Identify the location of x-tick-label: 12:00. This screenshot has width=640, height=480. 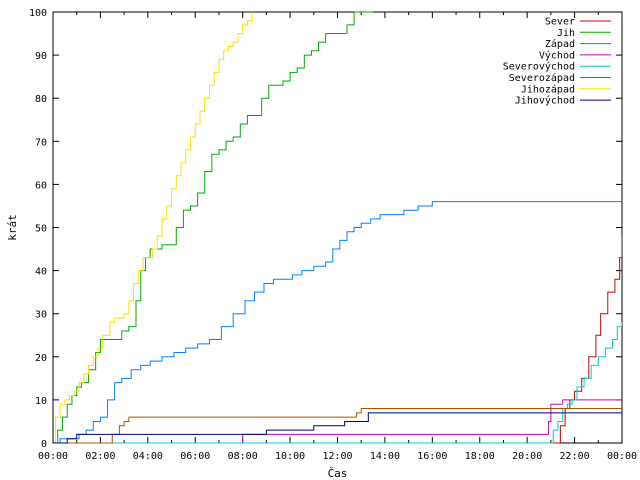
(337, 456).